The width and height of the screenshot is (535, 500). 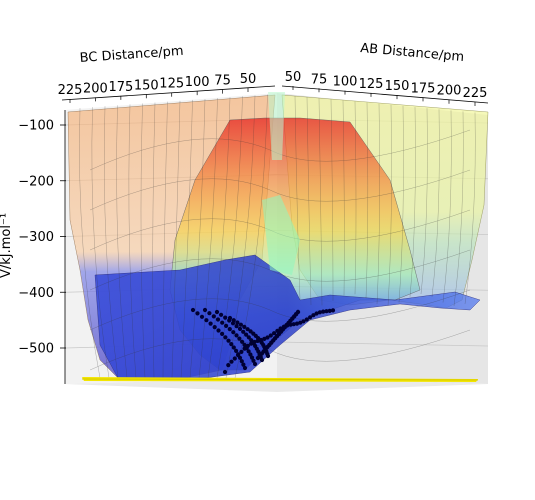 I want to click on bc-tick-label: 100, so click(x=197, y=82).